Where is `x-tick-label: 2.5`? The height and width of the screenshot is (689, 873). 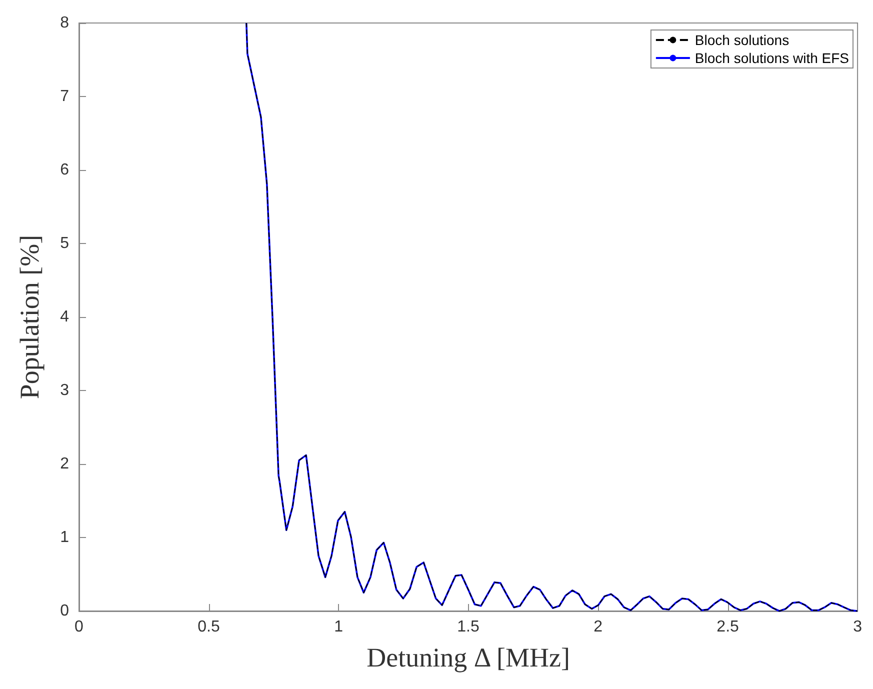 x-tick-label: 2.5 is located at coordinates (728, 627).